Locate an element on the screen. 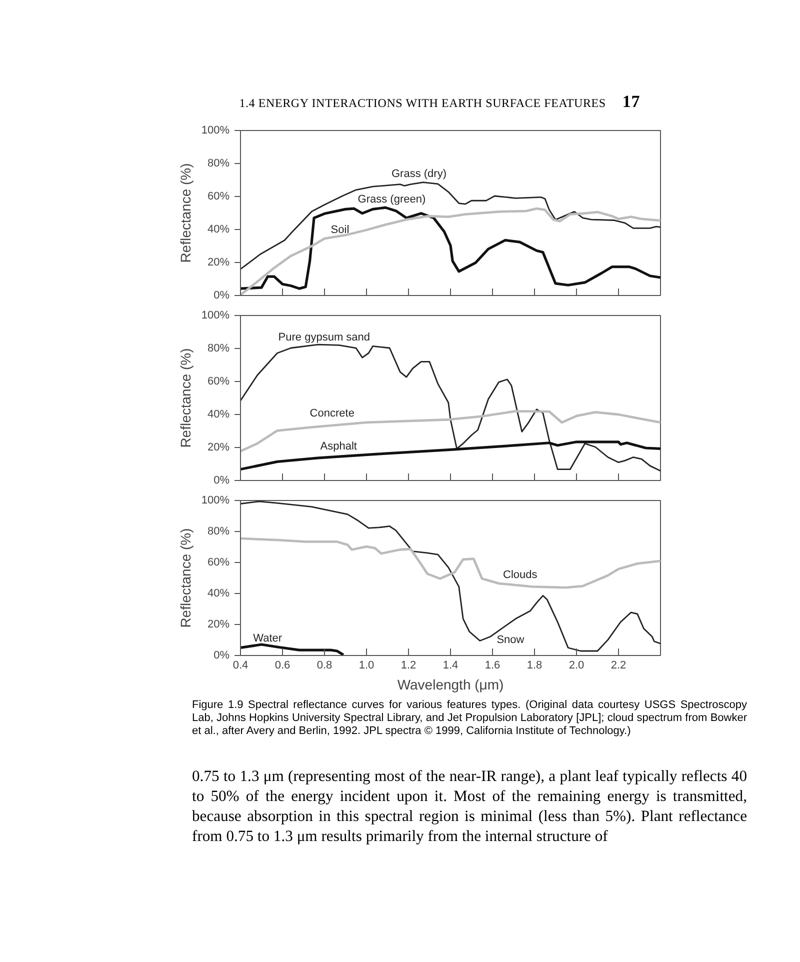 Image resolution: width=800 pixels, height=962 pixels. x-tick-label: 2.0 is located at coordinates (576, 666).